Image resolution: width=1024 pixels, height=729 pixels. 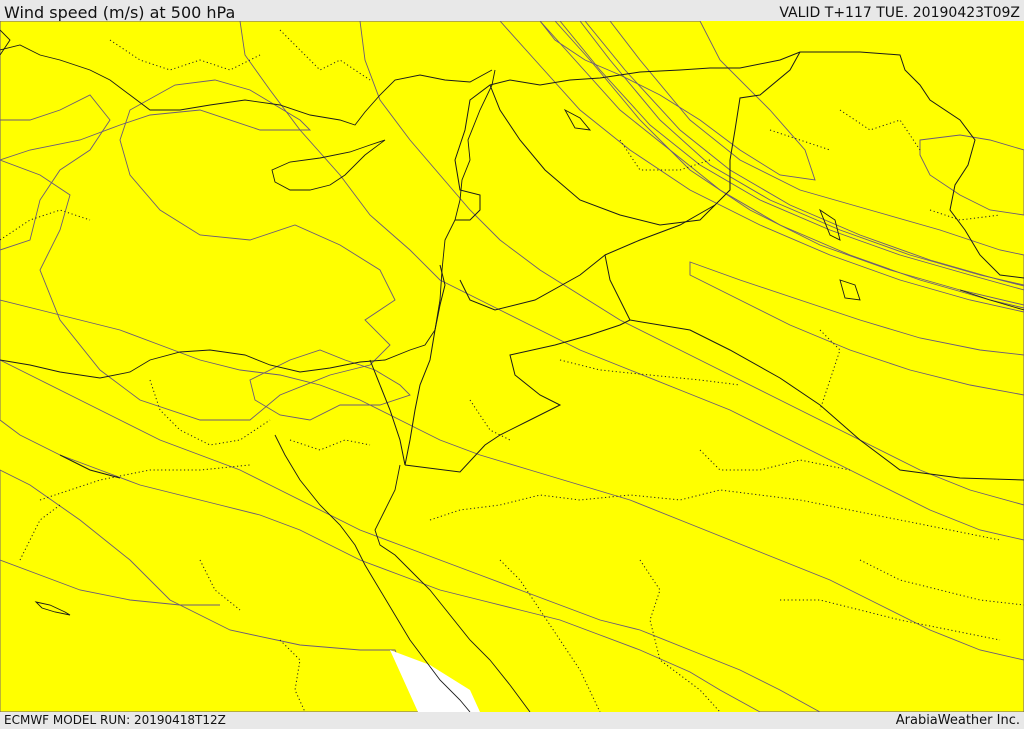 What do you see at coordinates (330, 385) in the screenshot?
I see `band-dark-orange-sinai` at bounding box center [330, 385].